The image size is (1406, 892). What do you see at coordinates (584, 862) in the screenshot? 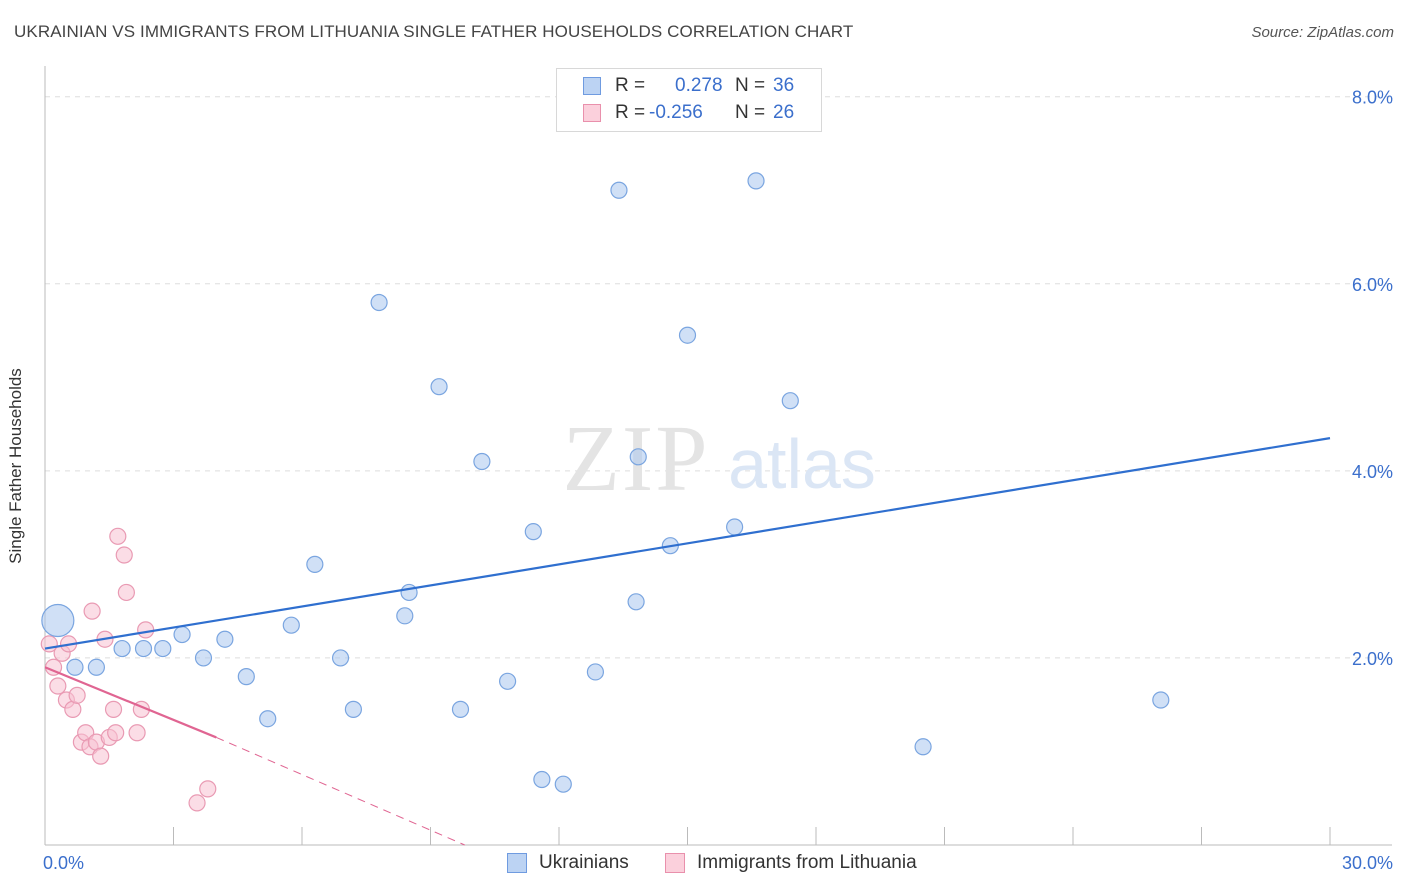
I see `legend-label-ukrainians: Ukrainians` at bounding box center [584, 862].